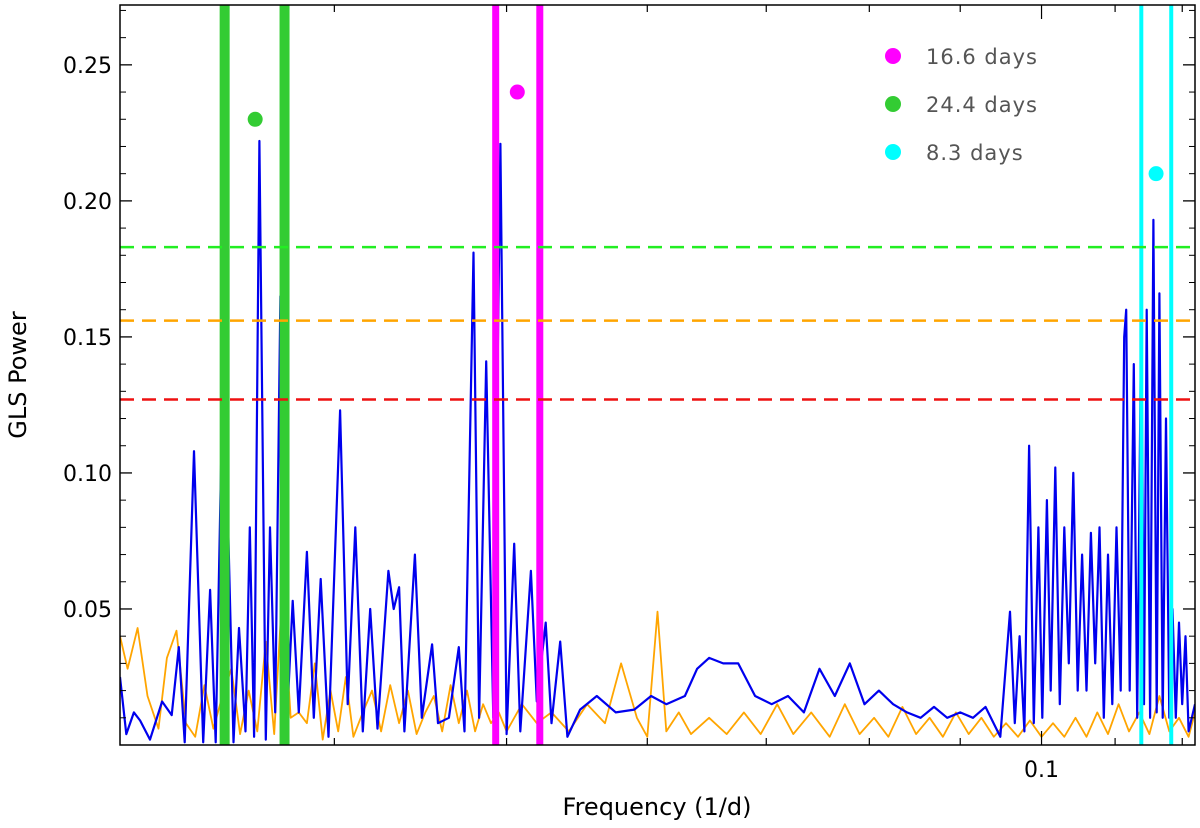  I want to click on y-tick-label: 0.20, so click(87, 202).